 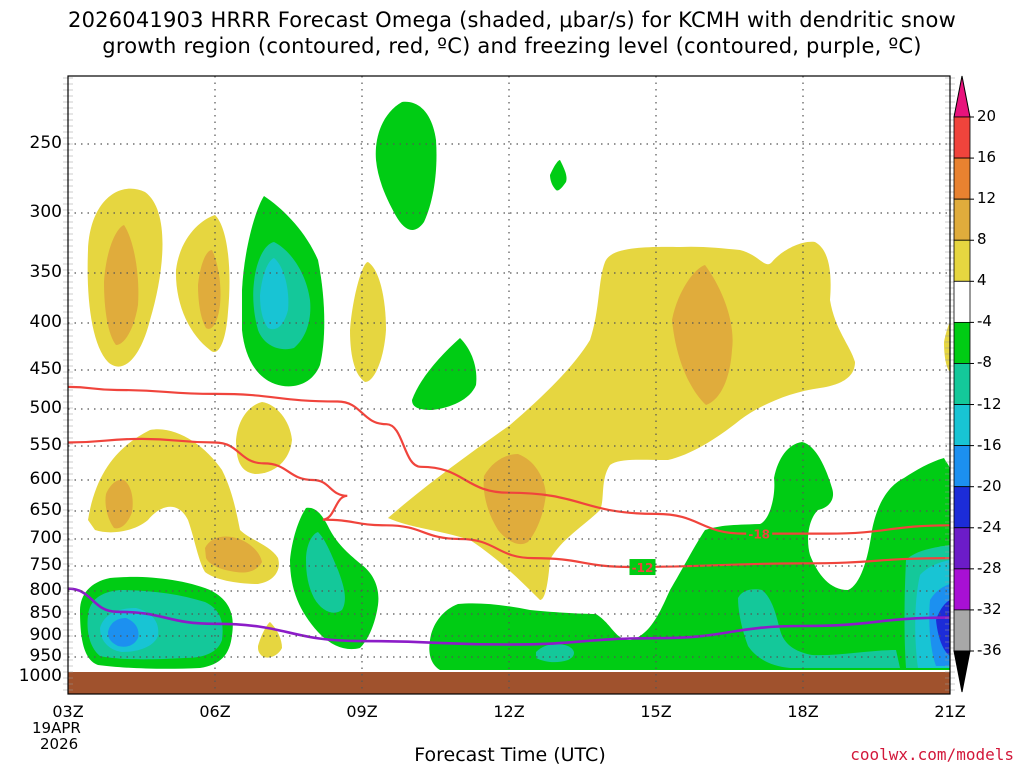 I want to click on x-tick-label: 09Z, so click(x=362, y=711).